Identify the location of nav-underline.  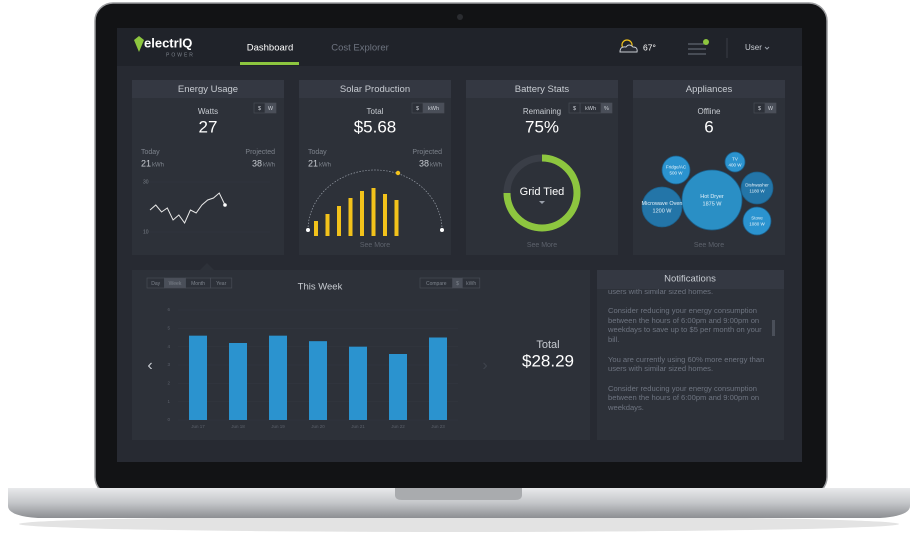
(269, 63).